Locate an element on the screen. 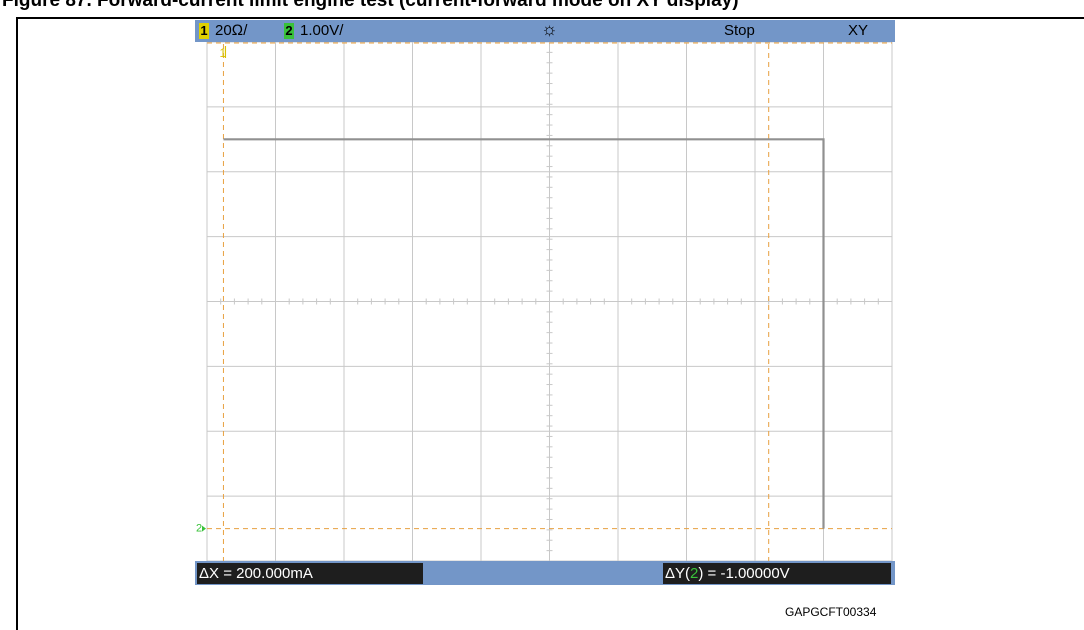 Image resolution: width=1084 pixels, height=630 pixels. channel-2-scale: 1.00V/ is located at coordinates (322, 30).